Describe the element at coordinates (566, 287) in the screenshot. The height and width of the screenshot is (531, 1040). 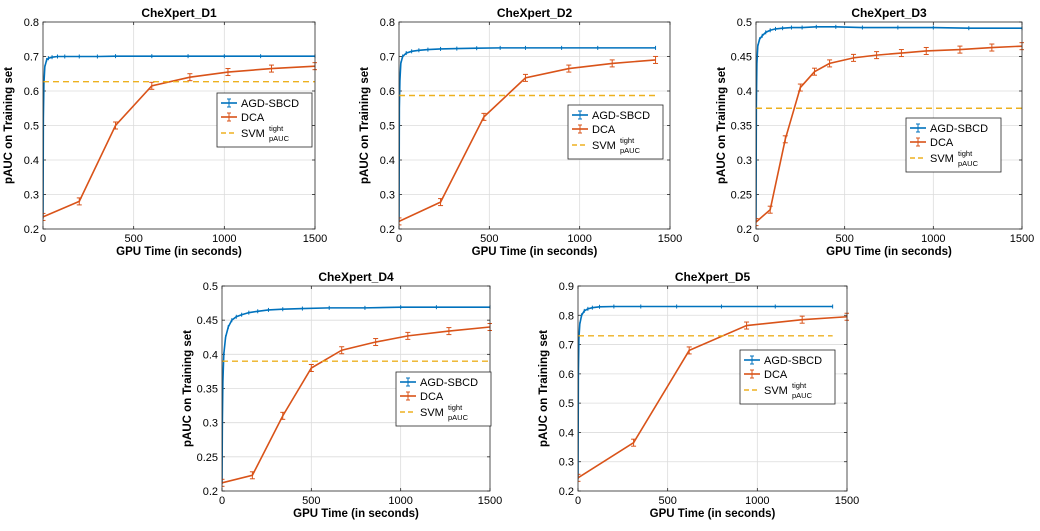
I see `y-tick-label: 0.9` at that location.